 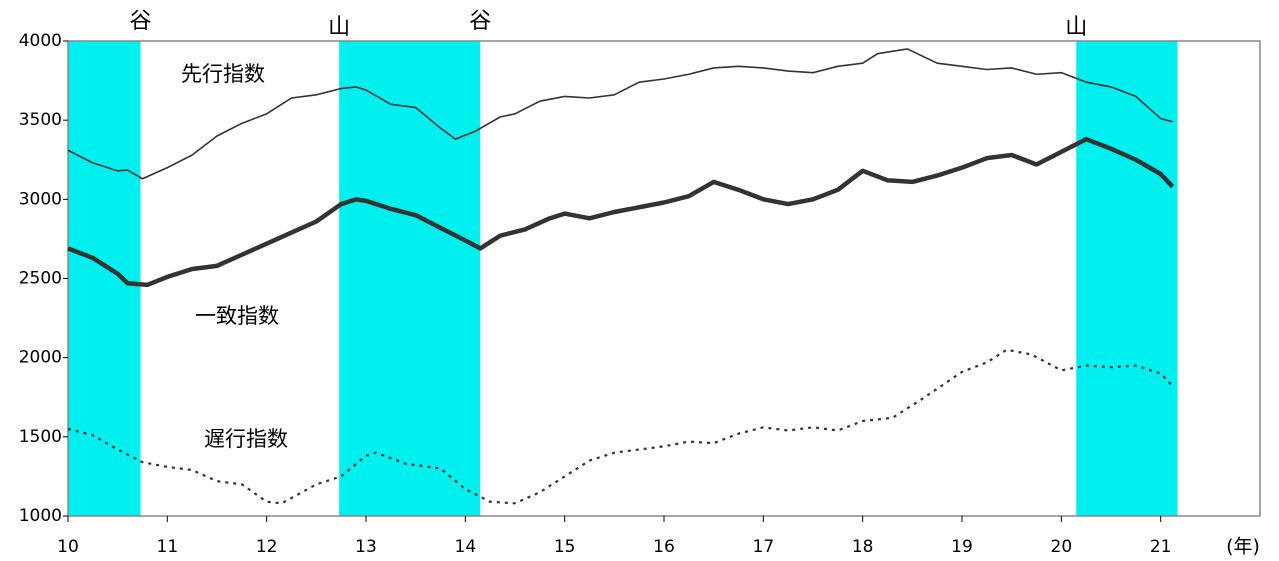 What do you see at coordinates (366, 547) in the screenshot?
I see `x-tick-label: 13` at bounding box center [366, 547].